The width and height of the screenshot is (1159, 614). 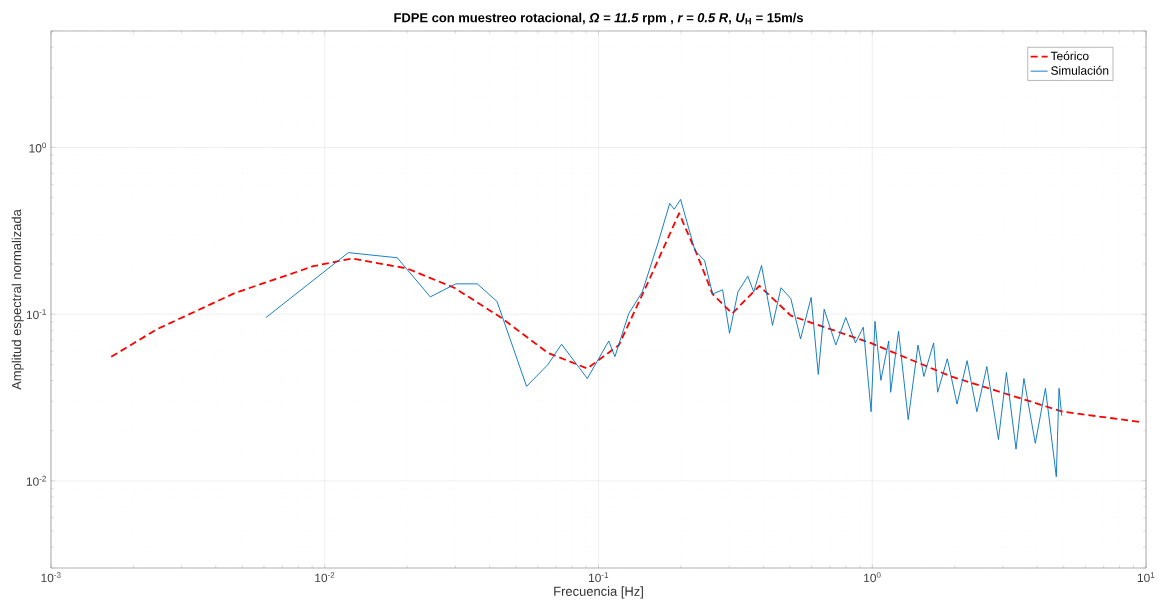 I want to click on y-tick-label: 10$^{-1}$, so click(x=36, y=314).